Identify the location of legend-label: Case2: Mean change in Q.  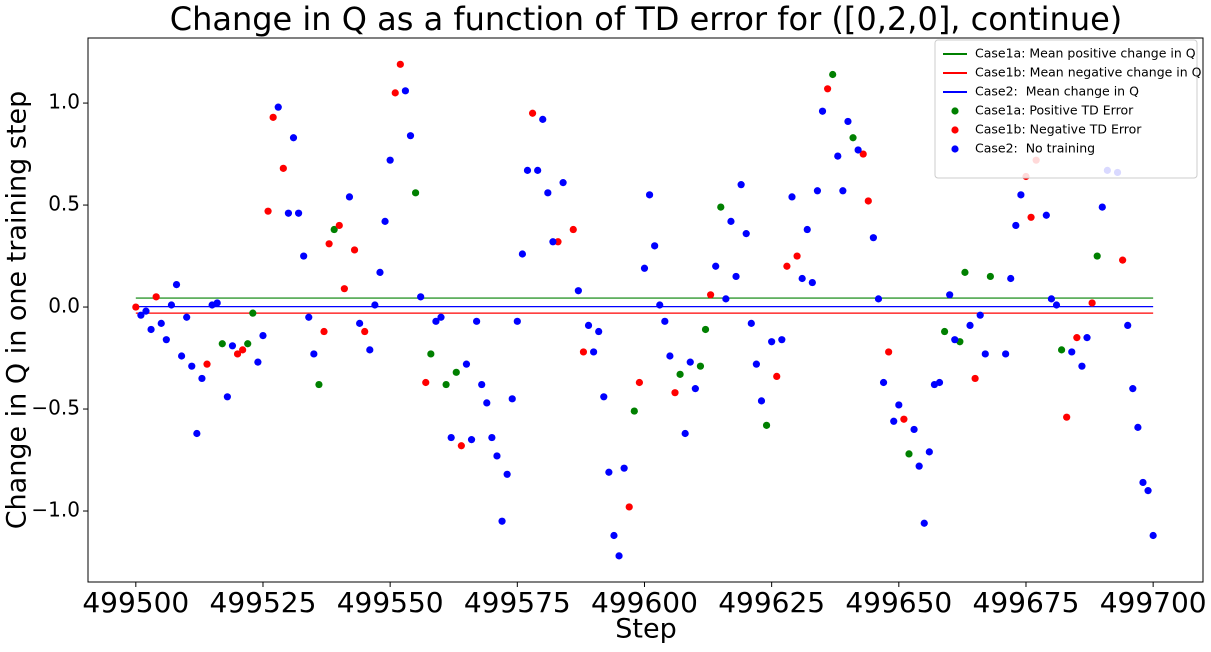
(1057, 91).